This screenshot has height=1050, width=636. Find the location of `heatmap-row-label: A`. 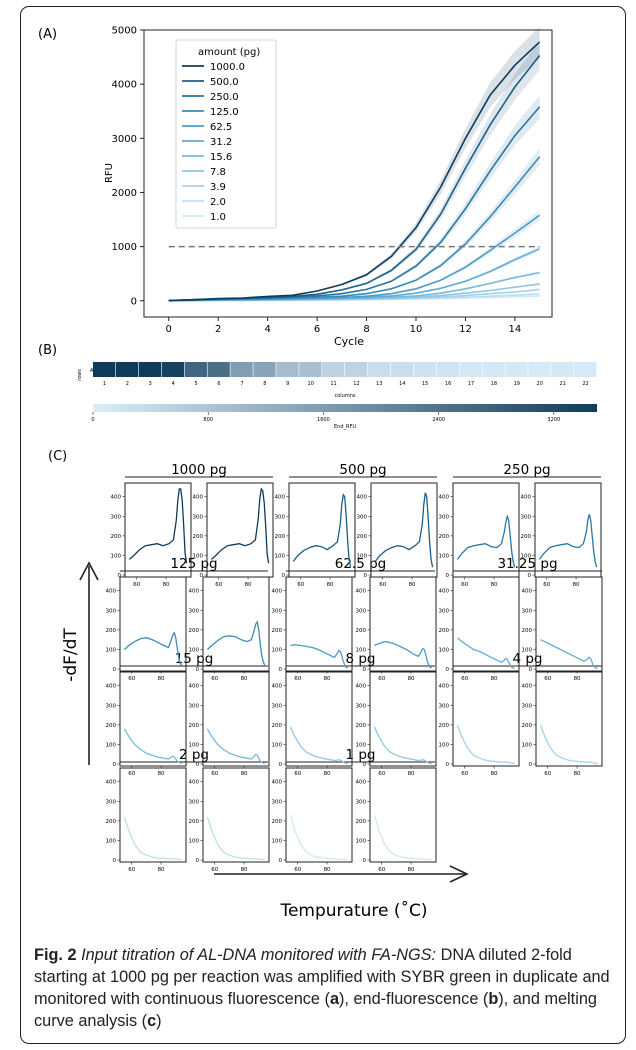

heatmap-row-label: A is located at coordinates (92, 371).